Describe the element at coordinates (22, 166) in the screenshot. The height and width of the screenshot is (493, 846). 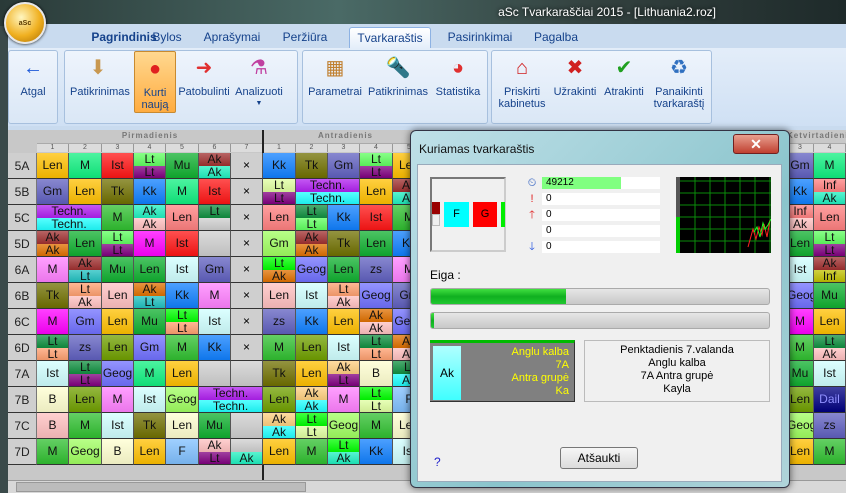
I see `class-label: 5A` at that location.